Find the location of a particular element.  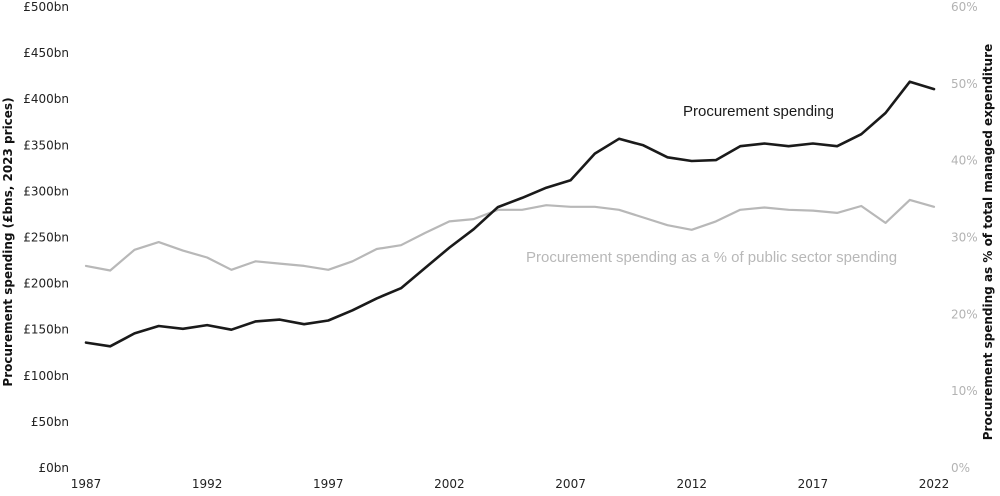

y-left-tick-label: £400bn is located at coordinates (46, 99).